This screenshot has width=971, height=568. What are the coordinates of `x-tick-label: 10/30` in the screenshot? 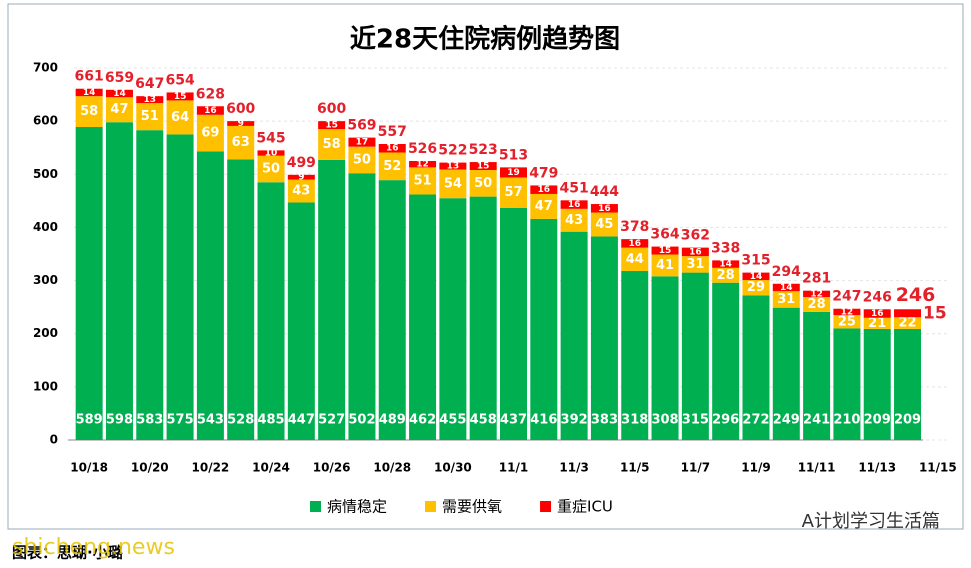 It's located at (453, 468).